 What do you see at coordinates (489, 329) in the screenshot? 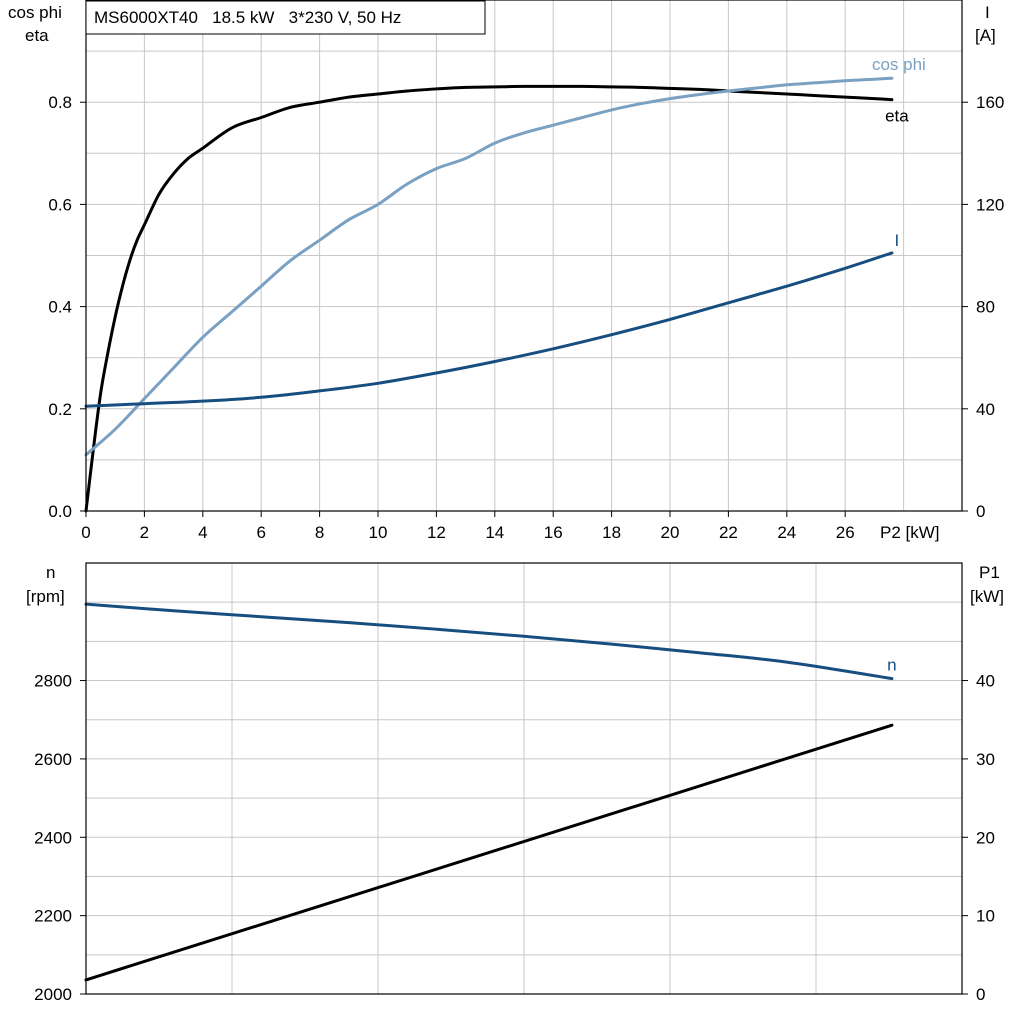
I see `series-i-line` at bounding box center [489, 329].